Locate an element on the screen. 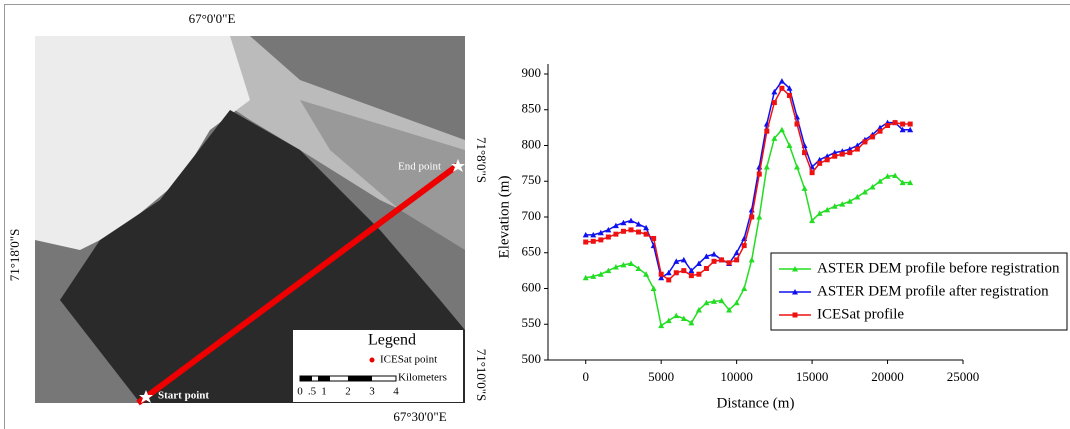  ice is located at coordinates (142, 143).